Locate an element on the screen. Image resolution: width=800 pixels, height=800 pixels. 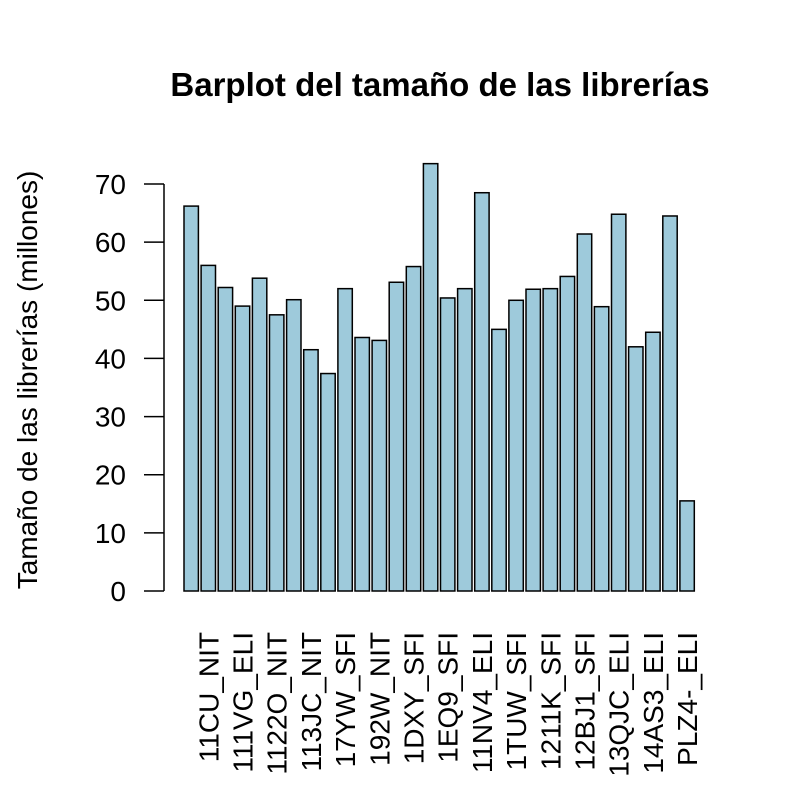
x-category-label: 1DXY_SFI is located at coordinates (414, 698).